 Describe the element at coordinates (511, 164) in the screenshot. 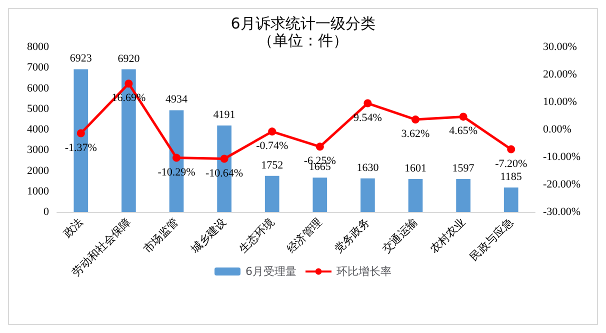

I see `data-label: -7.20%` at that location.